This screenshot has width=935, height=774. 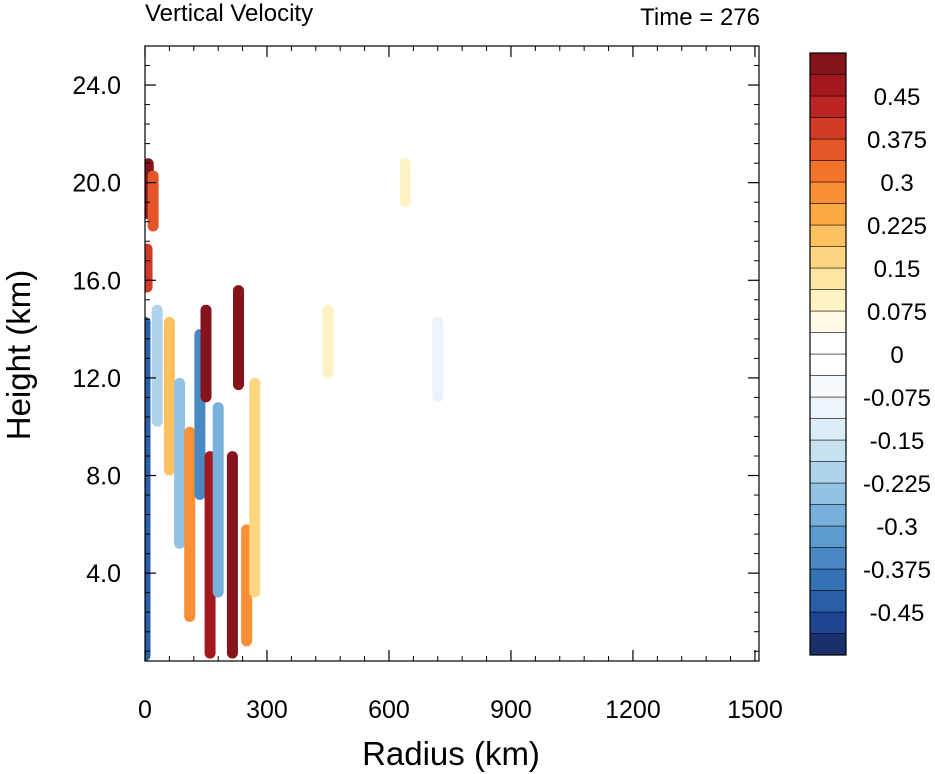 What do you see at coordinates (755, 710) in the screenshot?
I see `x-tick-label: 1500` at bounding box center [755, 710].